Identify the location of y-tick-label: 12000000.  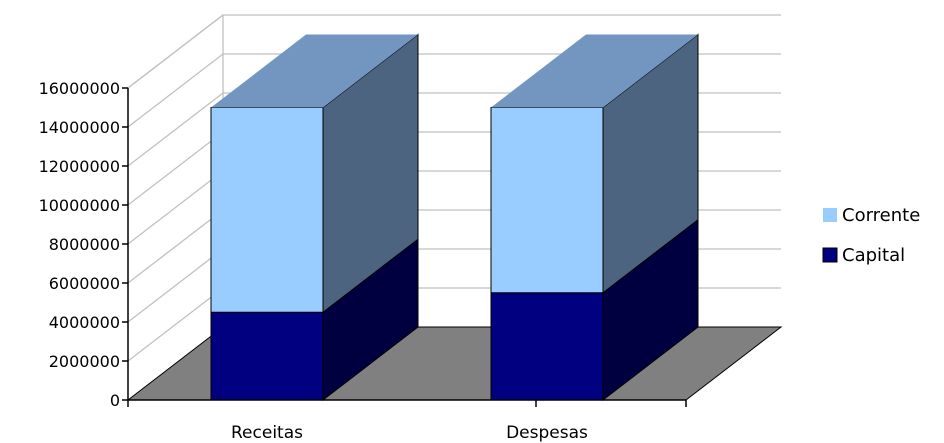
(79, 166).